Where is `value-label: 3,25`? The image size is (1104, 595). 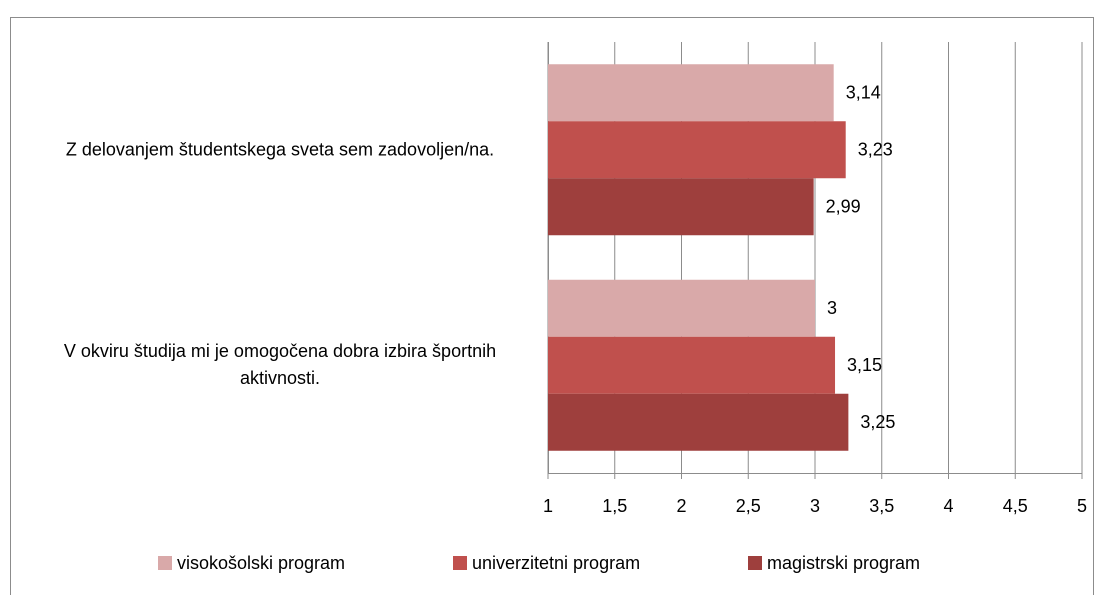
value-label: 3,25 is located at coordinates (877, 422).